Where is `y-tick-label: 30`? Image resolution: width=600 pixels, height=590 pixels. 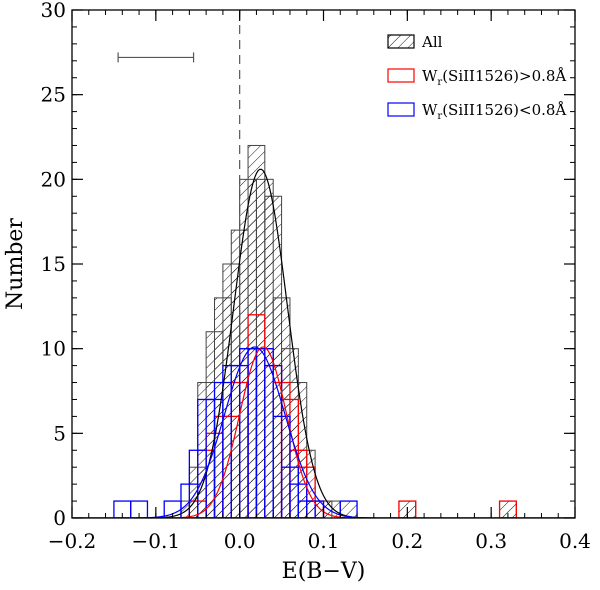
y-tick-label: 30 is located at coordinates (53, 11).